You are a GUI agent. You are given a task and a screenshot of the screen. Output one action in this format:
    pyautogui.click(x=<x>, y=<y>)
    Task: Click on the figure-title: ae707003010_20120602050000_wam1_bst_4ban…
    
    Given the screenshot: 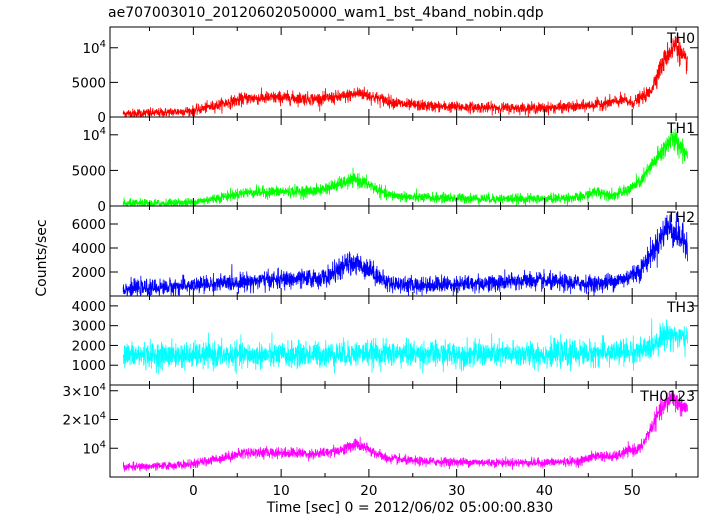 What is the action you would take?
    pyautogui.click(x=326, y=13)
    